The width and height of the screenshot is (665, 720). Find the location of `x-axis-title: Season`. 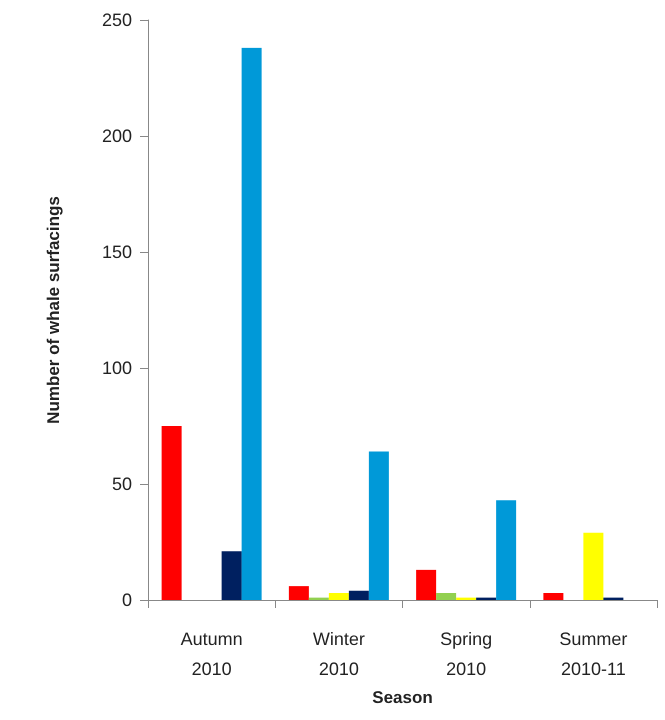

x-axis-title: Season is located at coordinates (402, 697).